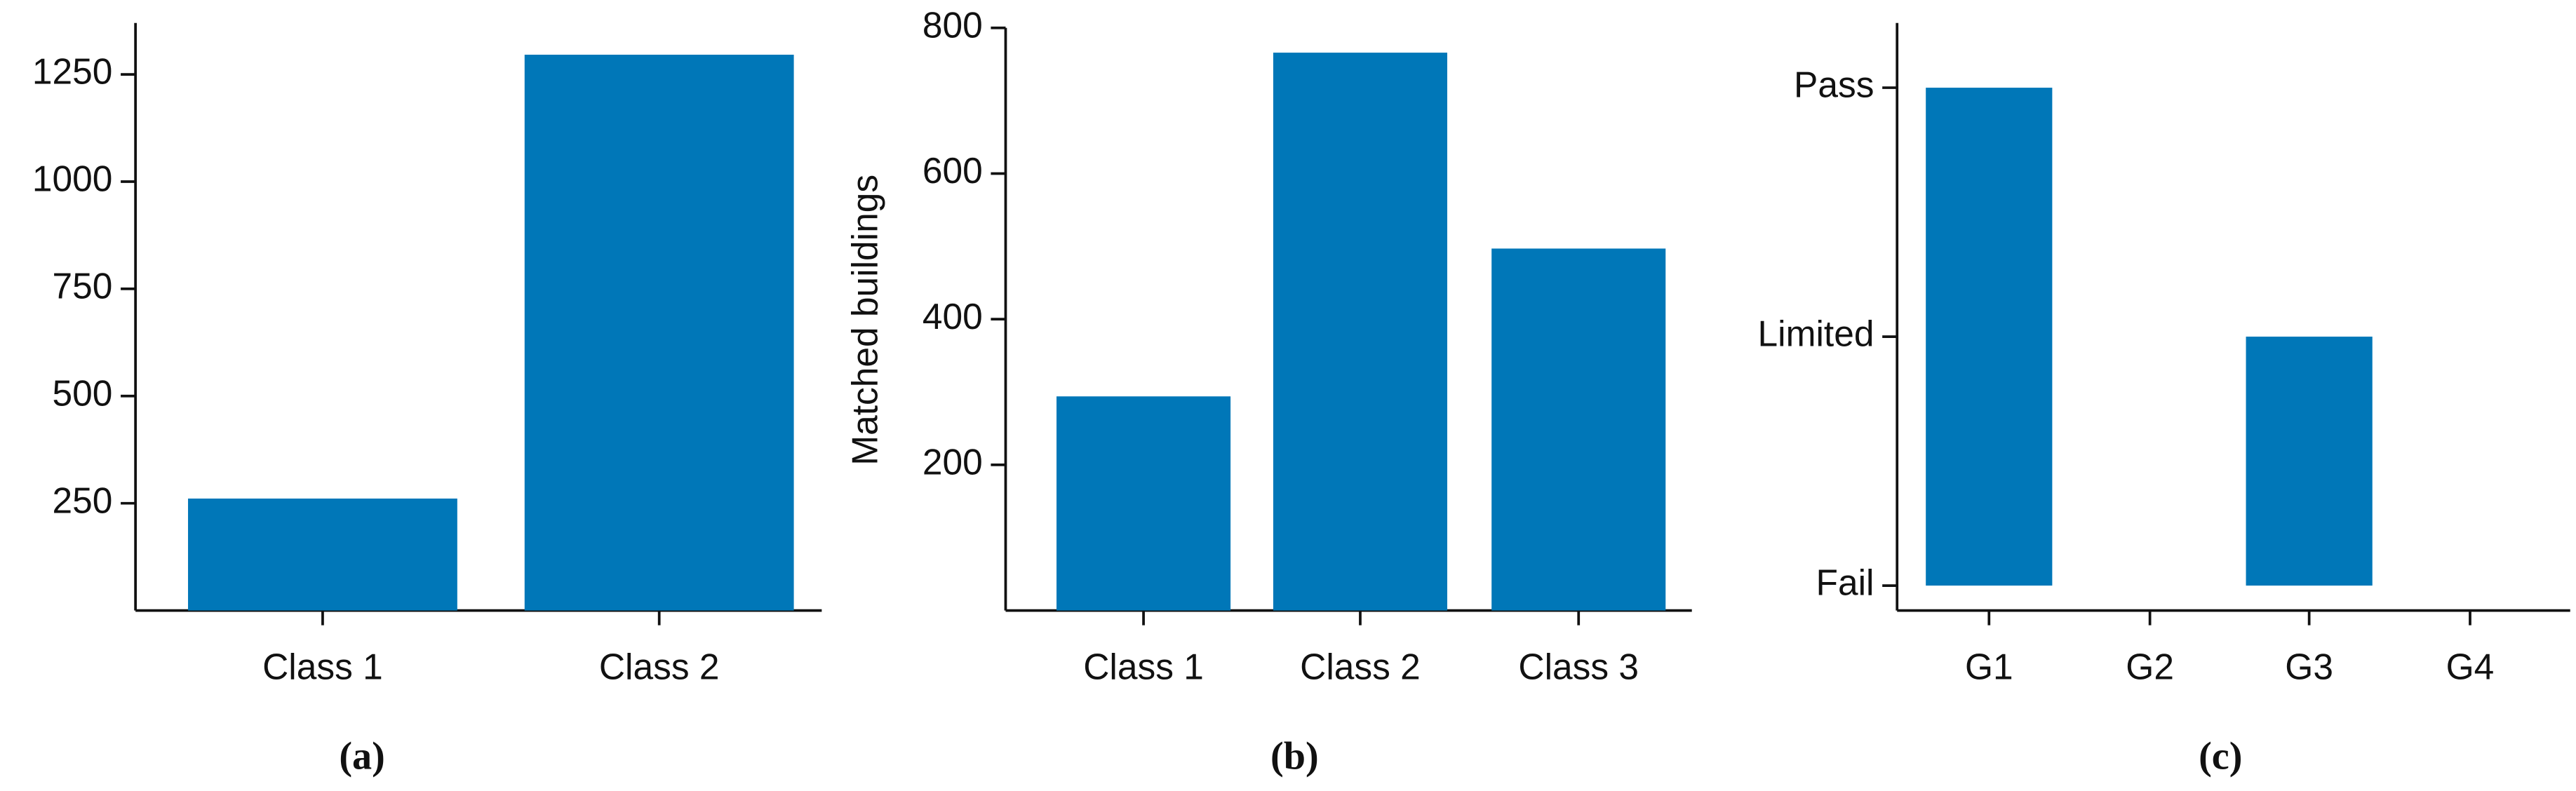  Describe the element at coordinates (953, 170) in the screenshot. I see `y-tick-label: 600` at that location.